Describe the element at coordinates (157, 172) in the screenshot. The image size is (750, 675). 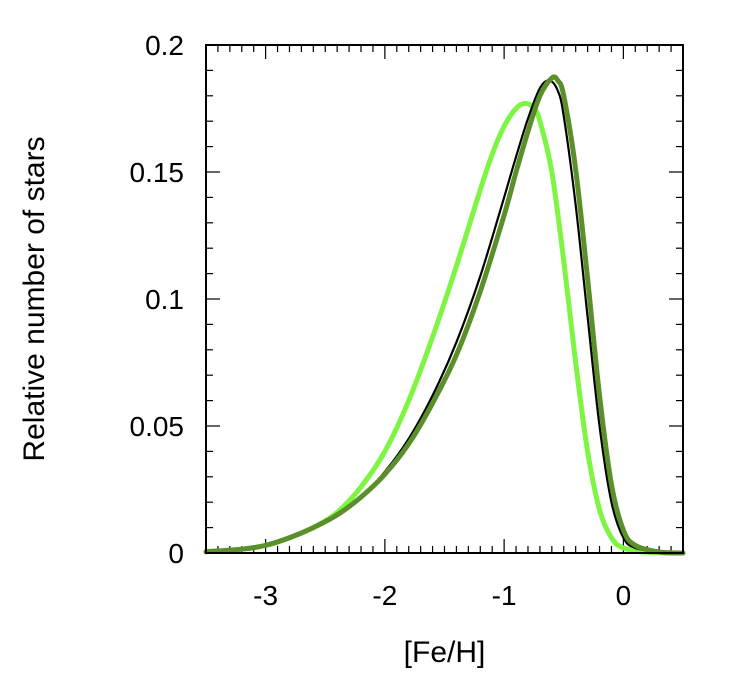
I see `y-tick-label: 0.15` at that location.